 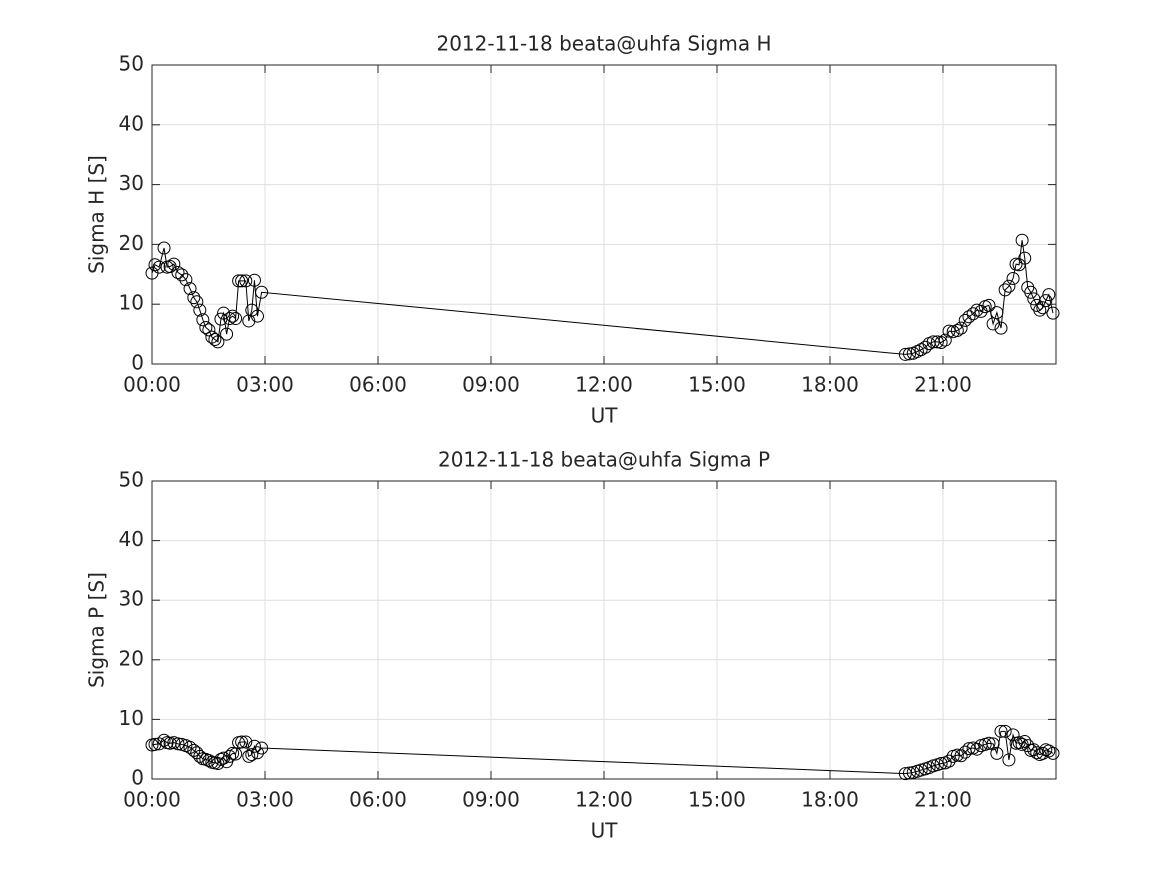 I want to click on y-axis-label: Sigma H [S], so click(x=97, y=214).